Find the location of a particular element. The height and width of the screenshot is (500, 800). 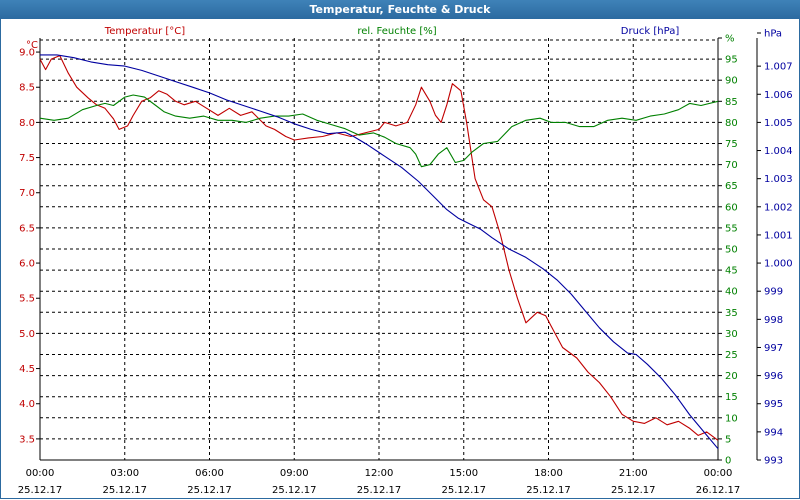

pressure-tick-label: 1.004 is located at coordinates (778, 151).